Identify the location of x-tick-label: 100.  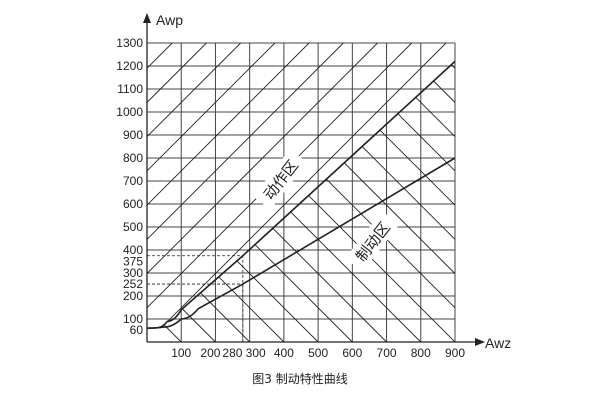
(181, 353).